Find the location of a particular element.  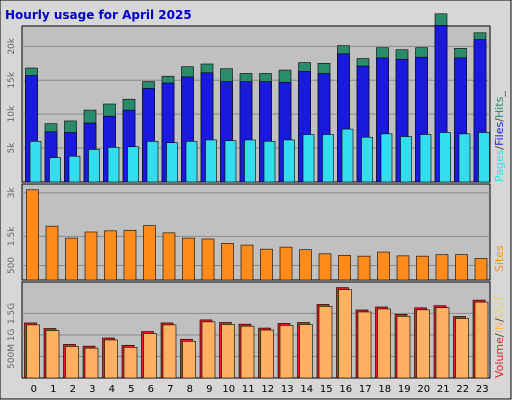

volume-panel-tick-label-1: 1G is located at coordinates (12, 335).